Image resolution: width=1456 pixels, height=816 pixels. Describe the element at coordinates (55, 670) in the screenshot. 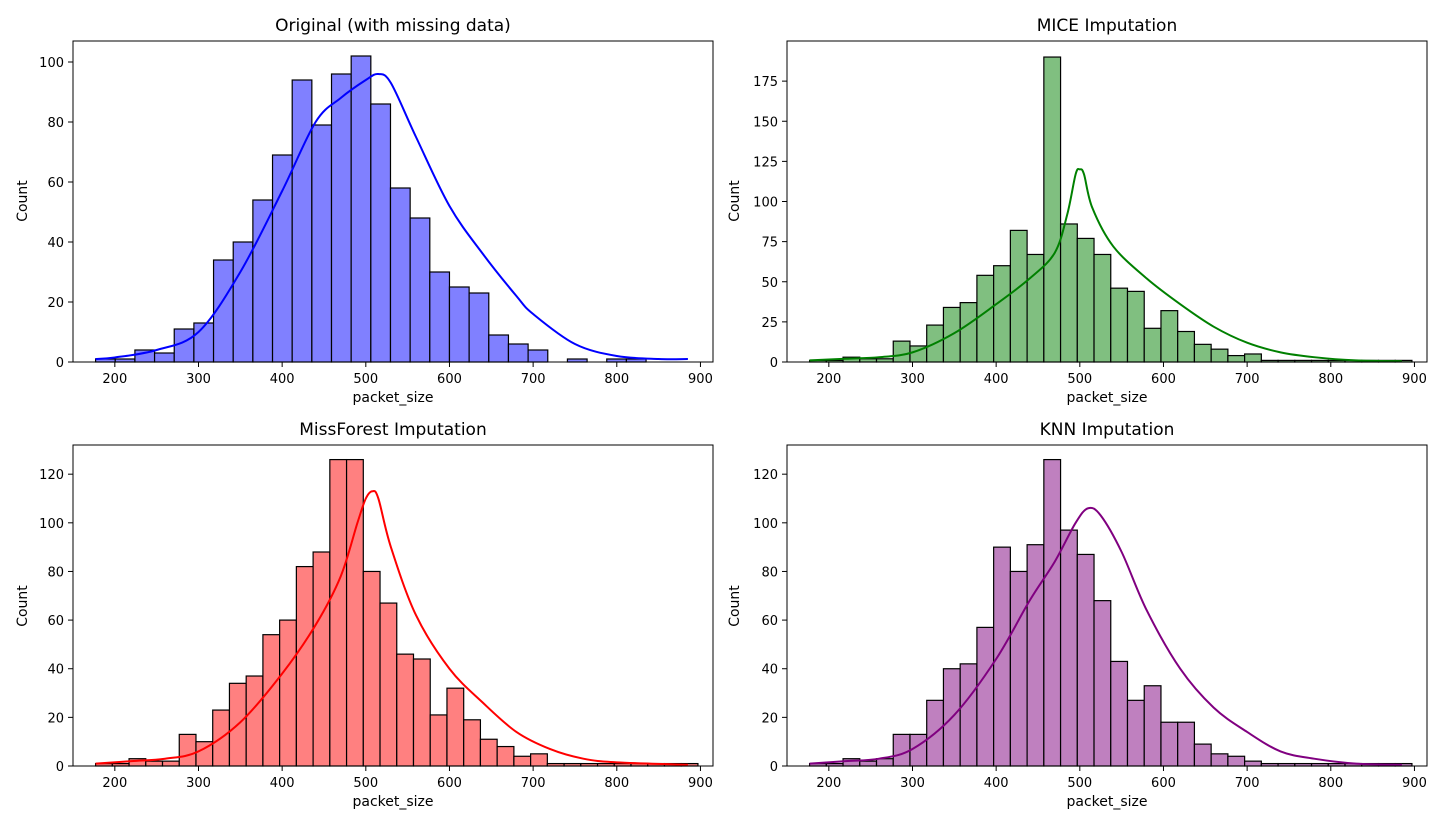

I see `y-tick-label: 40` at that location.